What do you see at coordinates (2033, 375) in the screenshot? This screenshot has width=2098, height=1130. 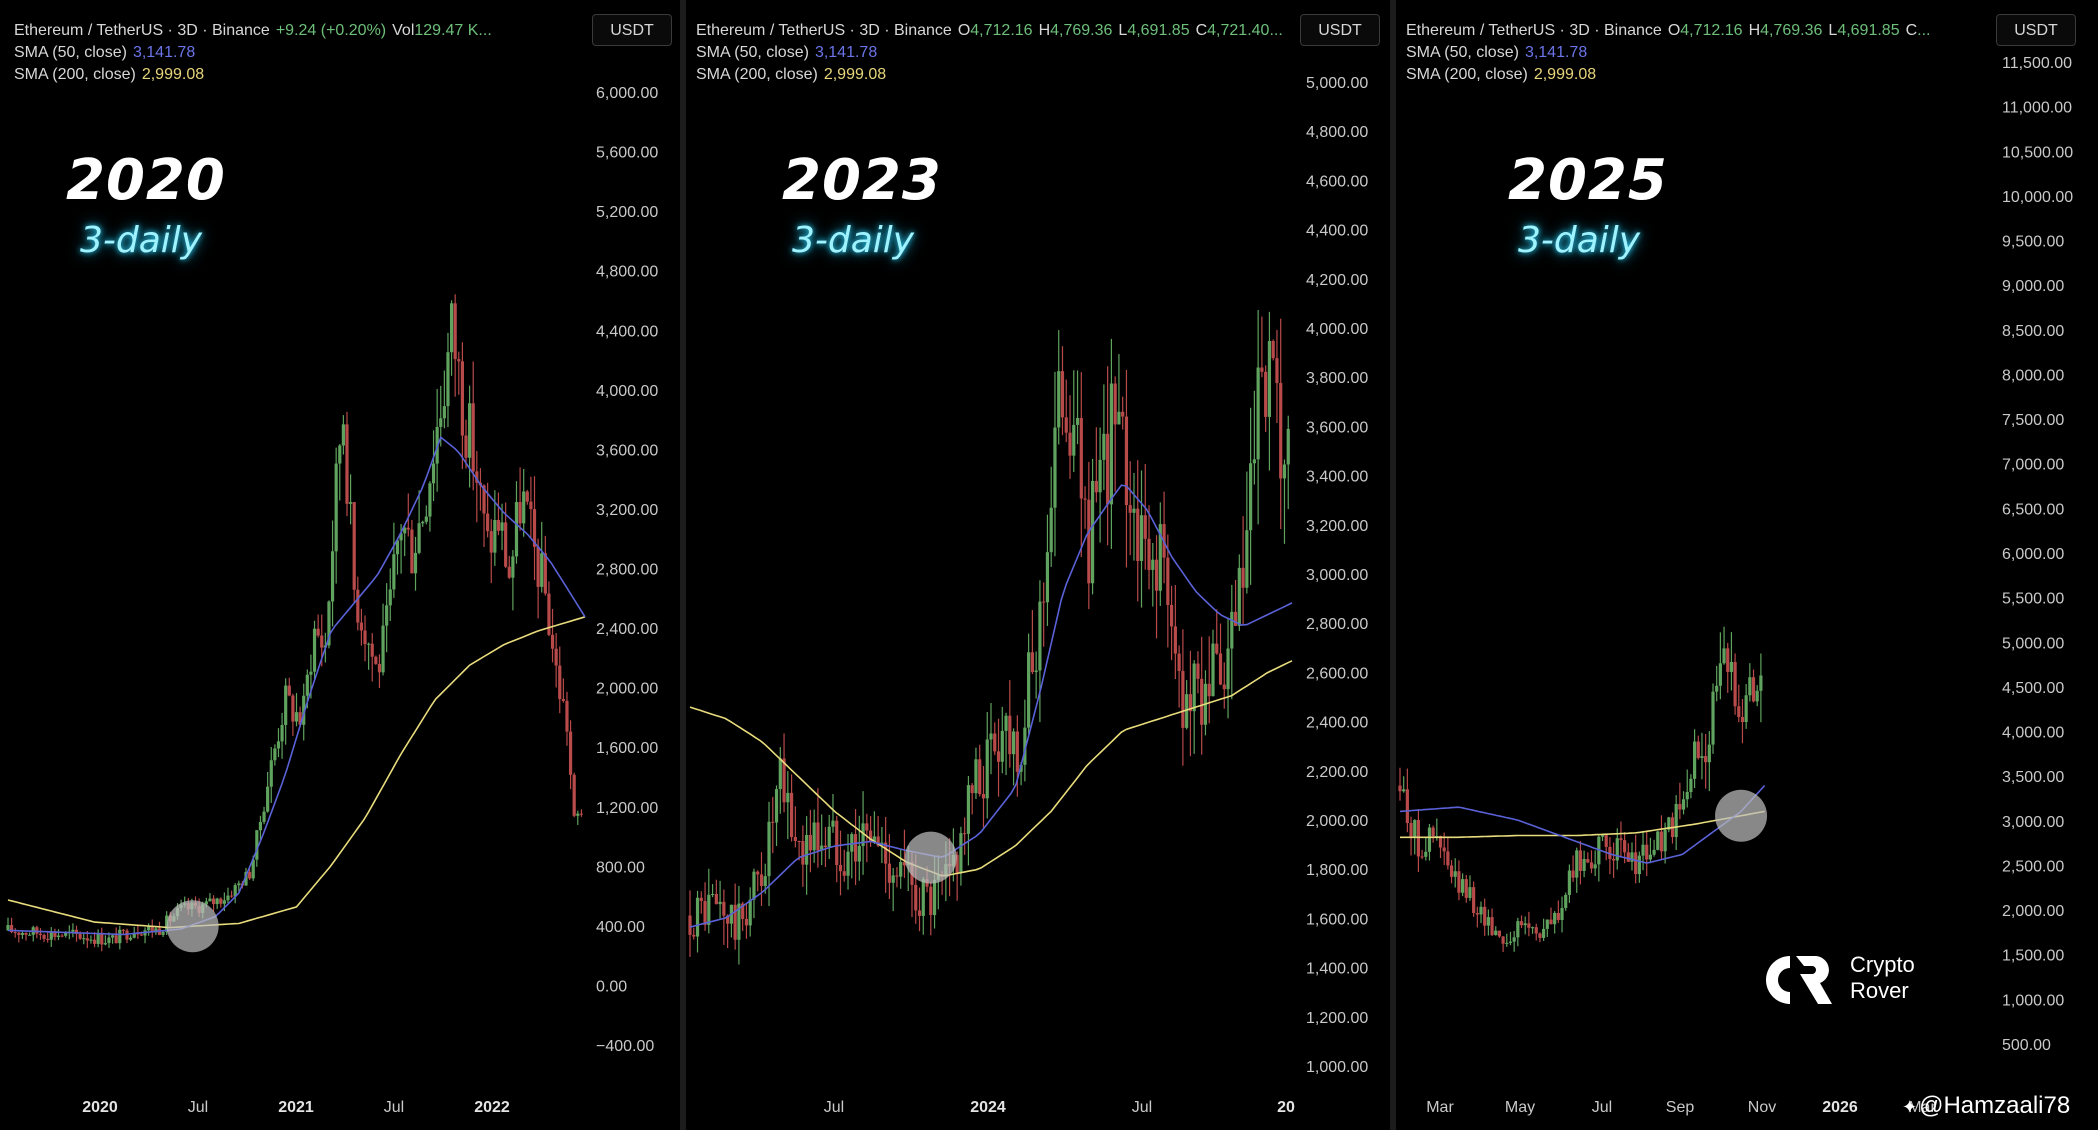 I see `y-tick-label: 8,000.00` at bounding box center [2033, 375].